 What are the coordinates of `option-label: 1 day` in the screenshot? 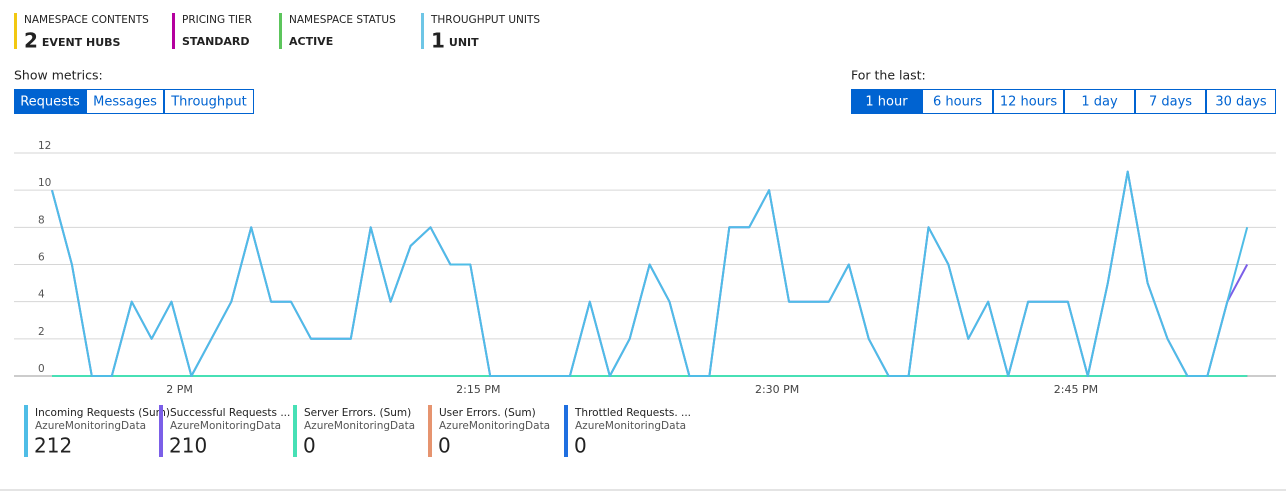 It's located at (1099, 102).